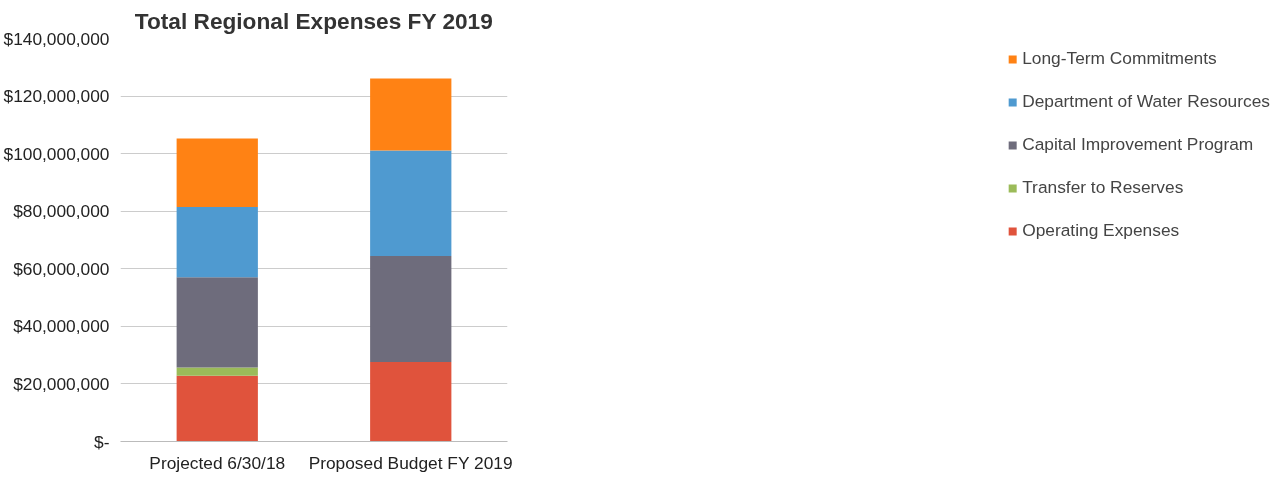 The width and height of the screenshot is (1287, 481). I want to click on y-tick-label: $20,000,000, so click(61, 383).